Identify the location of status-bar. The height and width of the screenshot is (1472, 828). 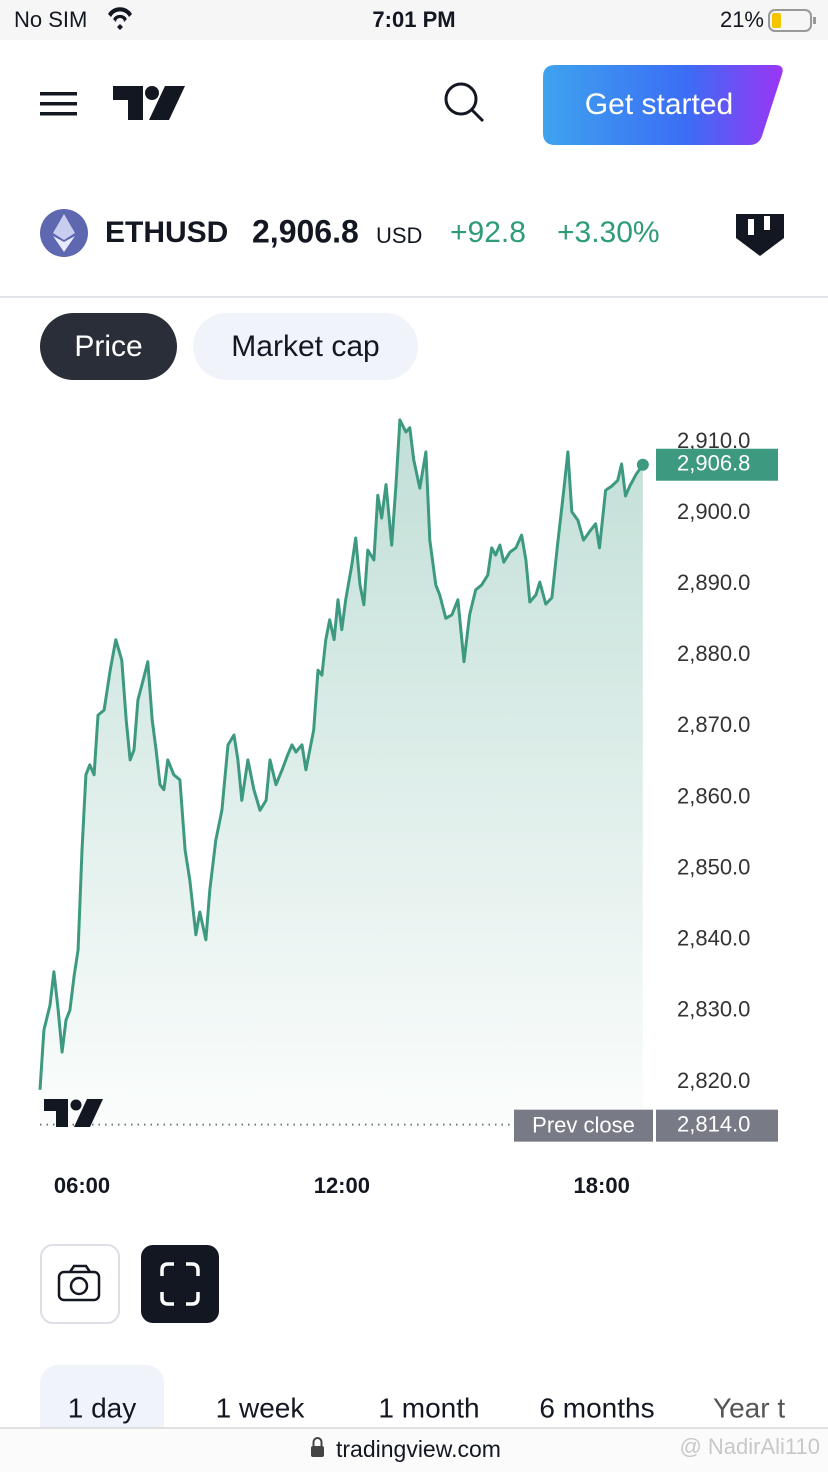
(414, 20).